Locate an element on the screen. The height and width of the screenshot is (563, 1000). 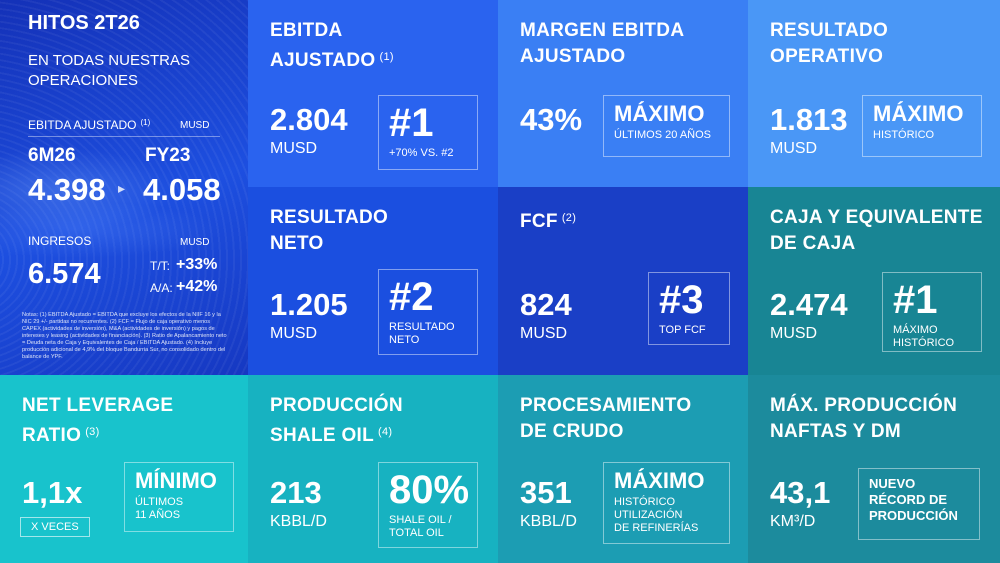
tile-title-text: NET LEVERAGE is located at coordinates (98, 405).